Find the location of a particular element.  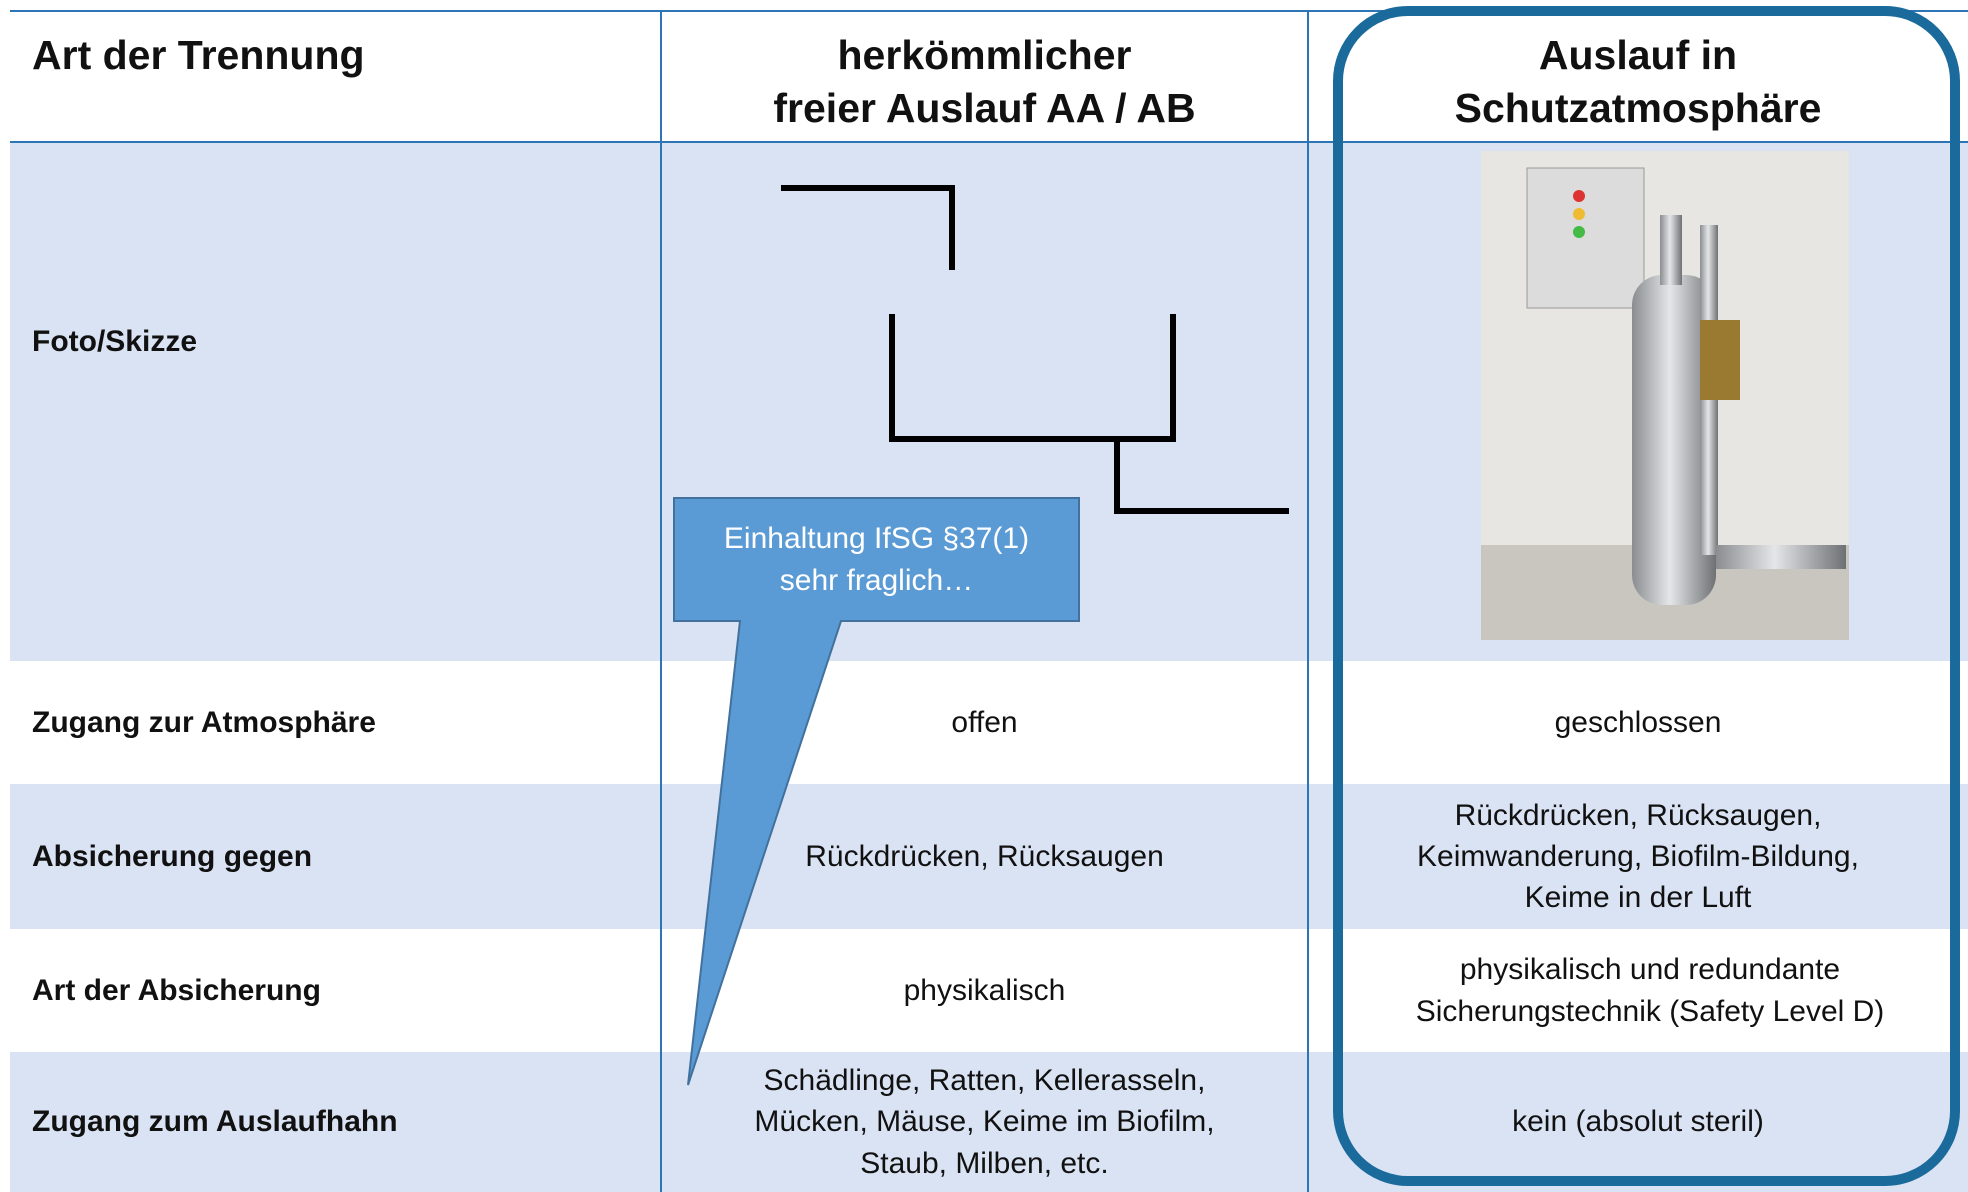

cell: kein (absolut steril) is located at coordinates (1638, 1122).